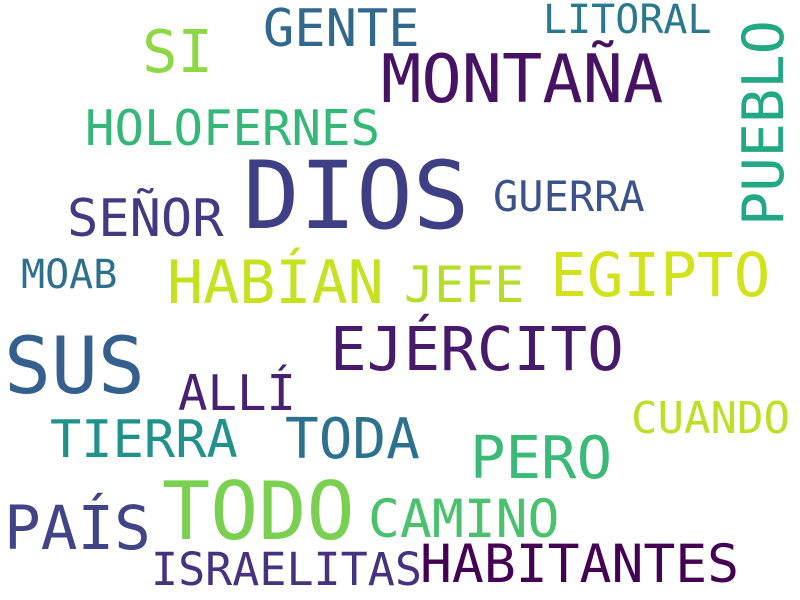 The width and height of the screenshot is (800, 600). What do you see at coordinates (710, 418) in the screenshot?
I see `word-cuando: CUANDO` at bounding box center [710, 418].